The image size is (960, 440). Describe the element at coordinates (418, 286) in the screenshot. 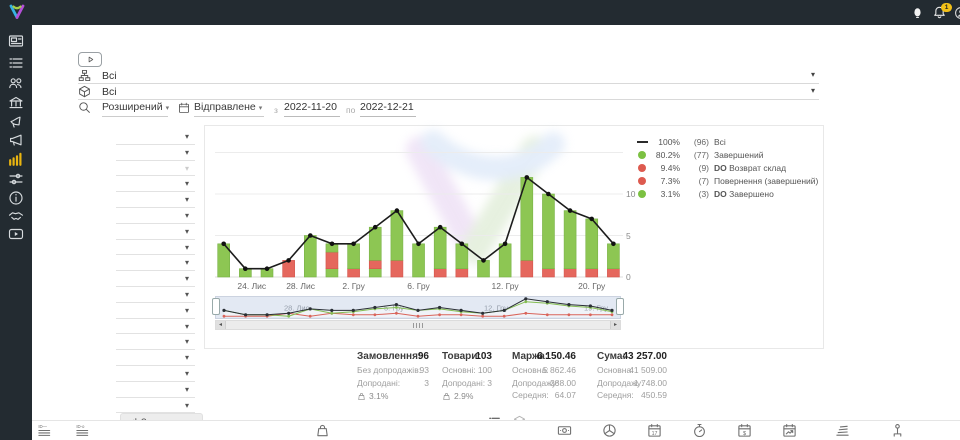

I see `svg-text: 6. Гру` at that location.